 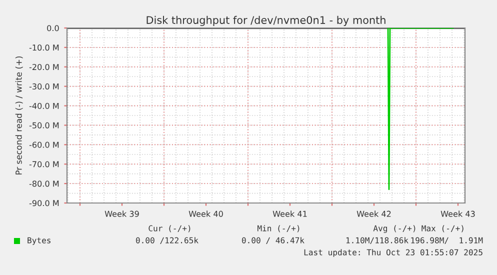 I want to click on text: Max (-/+), so click(x=443, y=228).